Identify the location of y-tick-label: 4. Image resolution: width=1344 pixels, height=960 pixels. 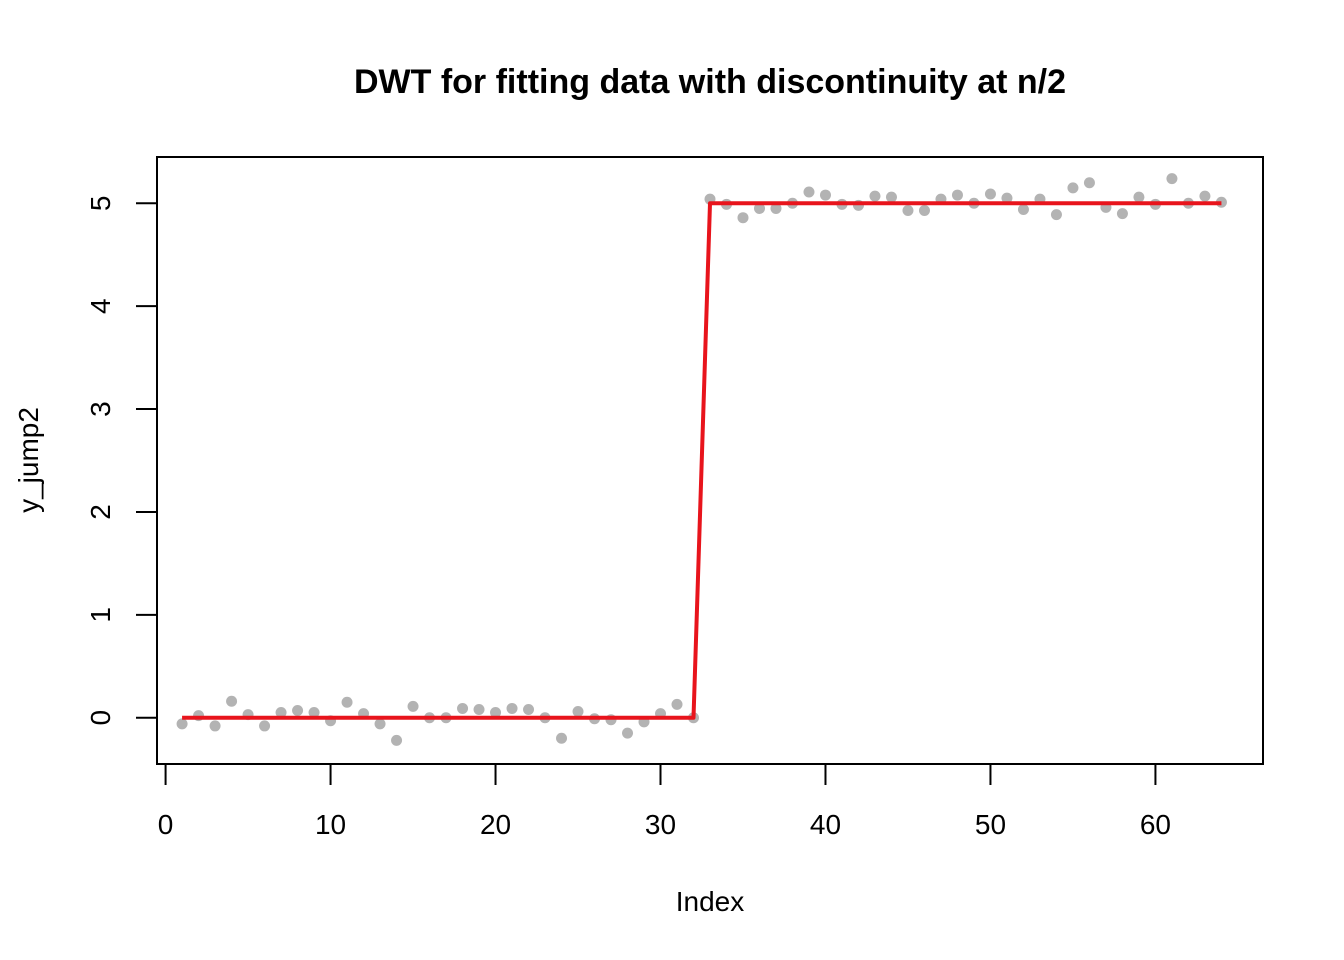
(100, 306).